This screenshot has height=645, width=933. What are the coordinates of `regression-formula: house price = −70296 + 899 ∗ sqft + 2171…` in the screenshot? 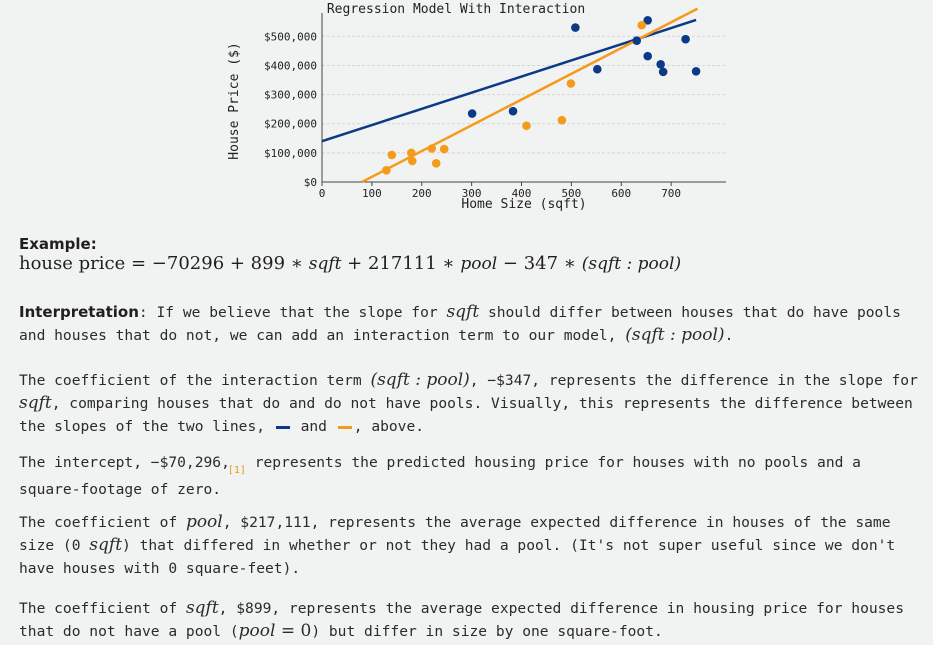 It's located at (350, 263).